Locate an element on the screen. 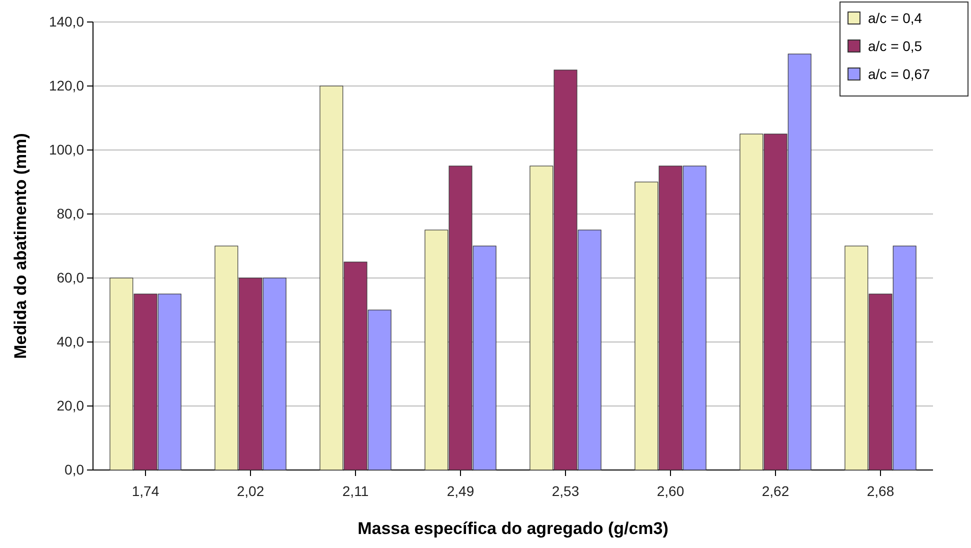 The image size is (971, 548). x-tick-label: 2,68 is located at coordinates (880, 490).